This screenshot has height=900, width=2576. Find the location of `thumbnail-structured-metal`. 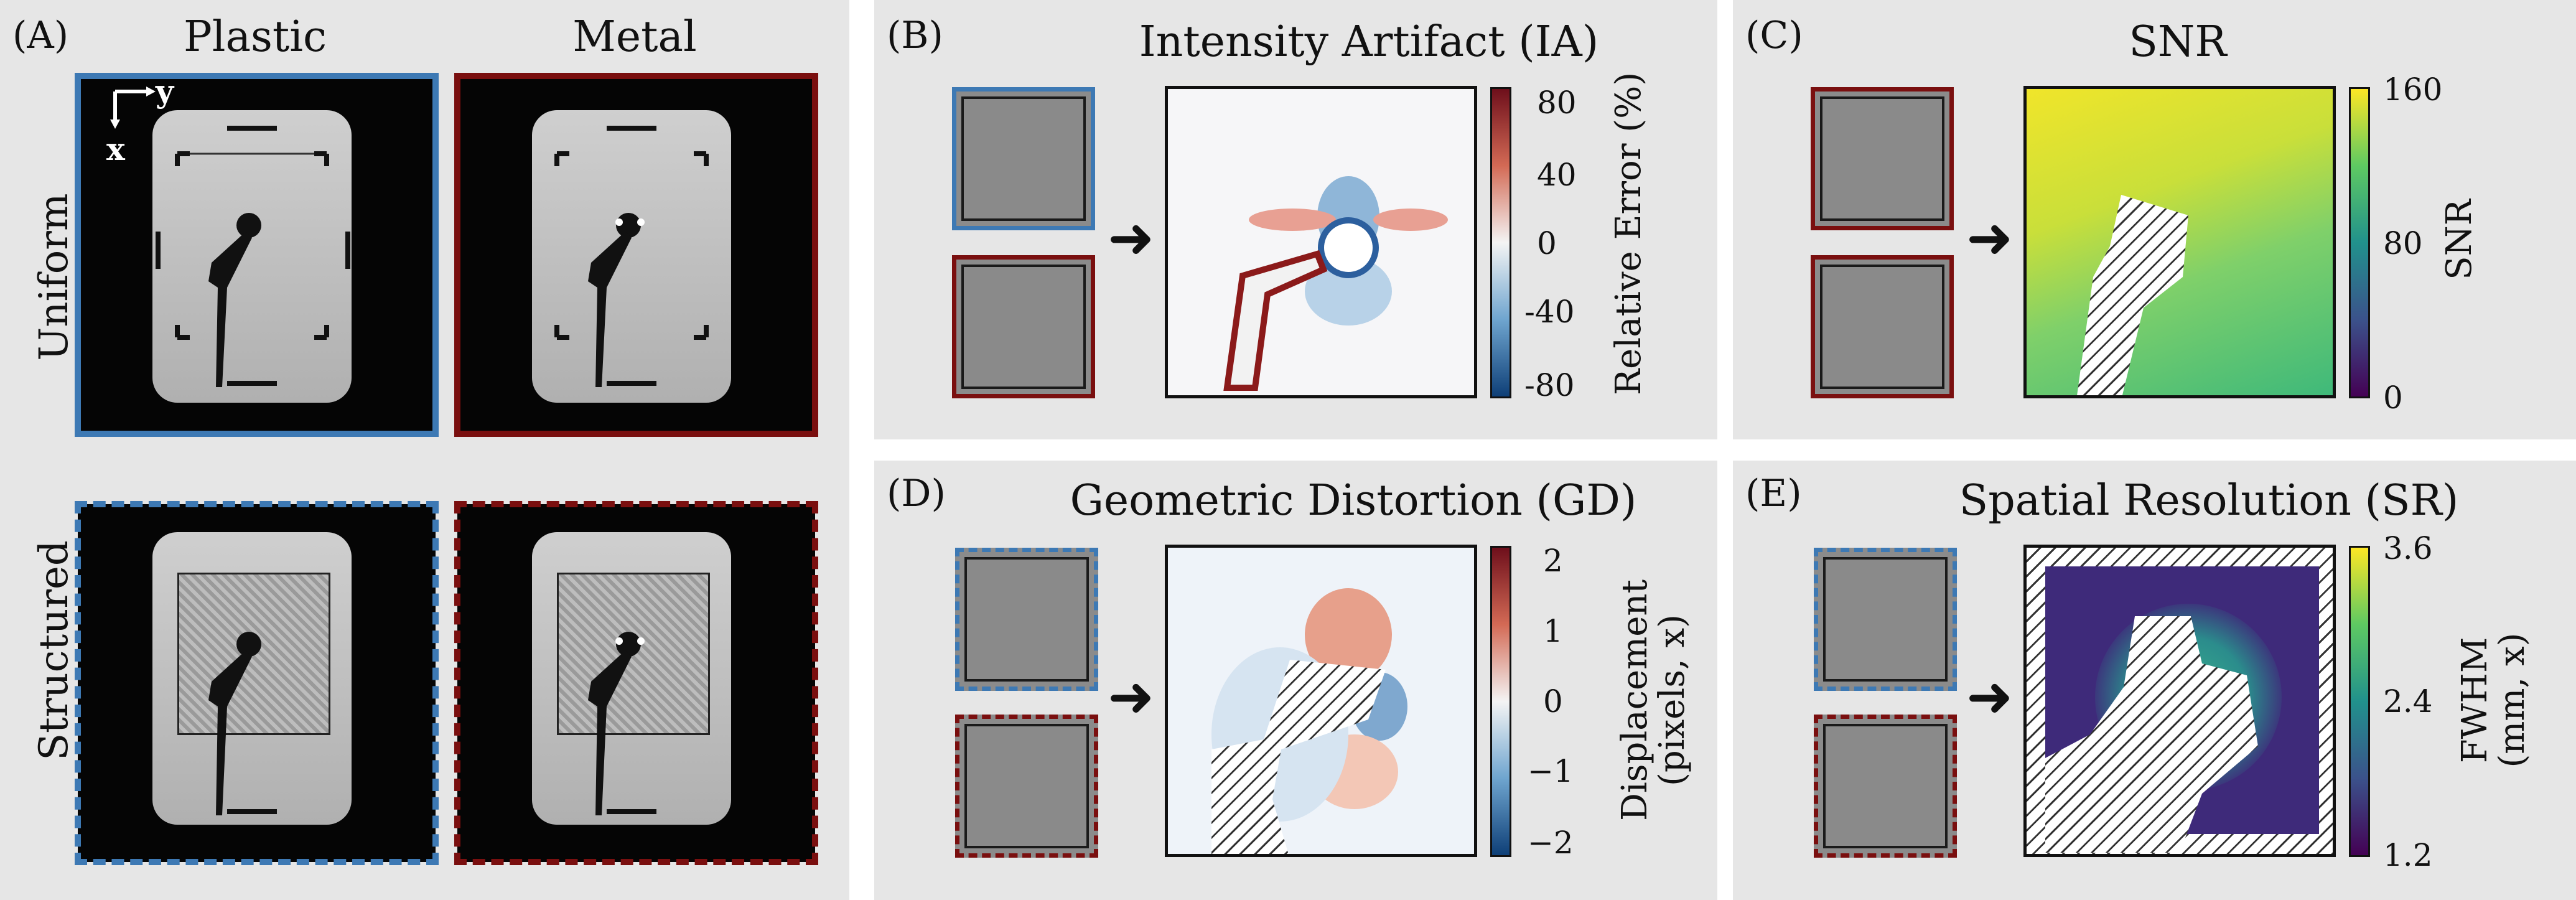

thumbnail-structured-metal is located at coordinates (1026, 787).